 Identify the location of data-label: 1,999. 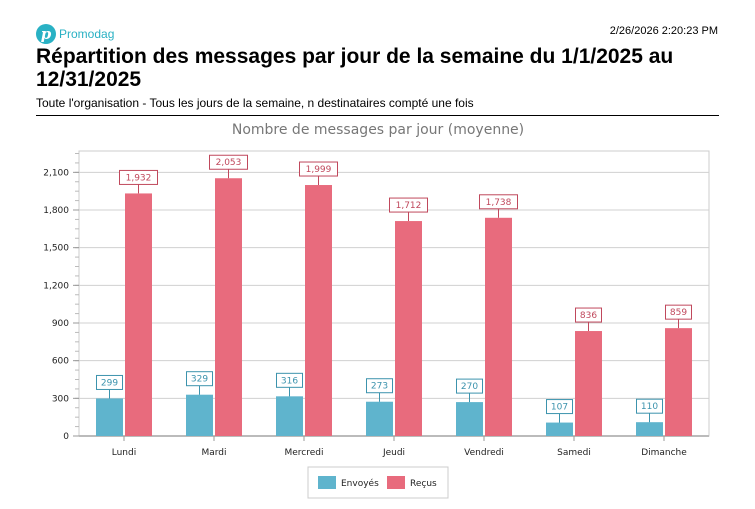
(319, 170).